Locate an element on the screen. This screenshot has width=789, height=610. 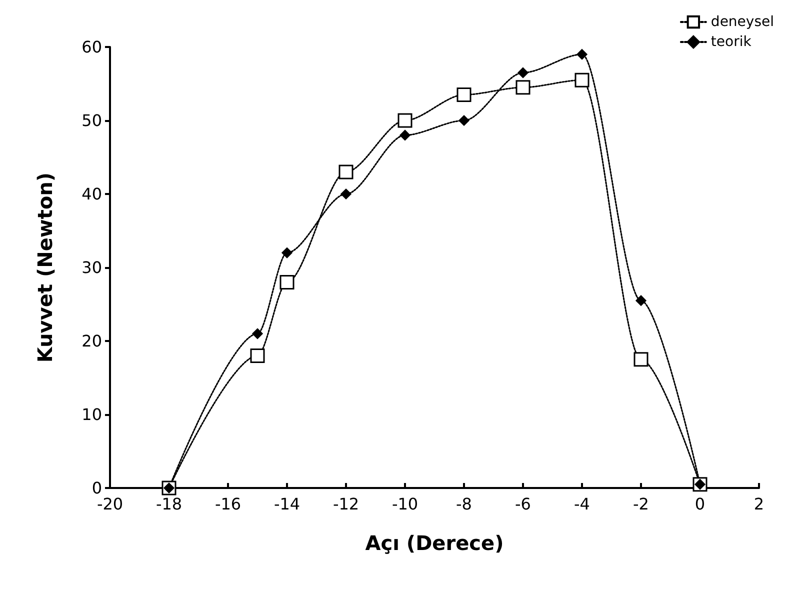
x-tick-label: -20 is located at coordinates (110, 504).